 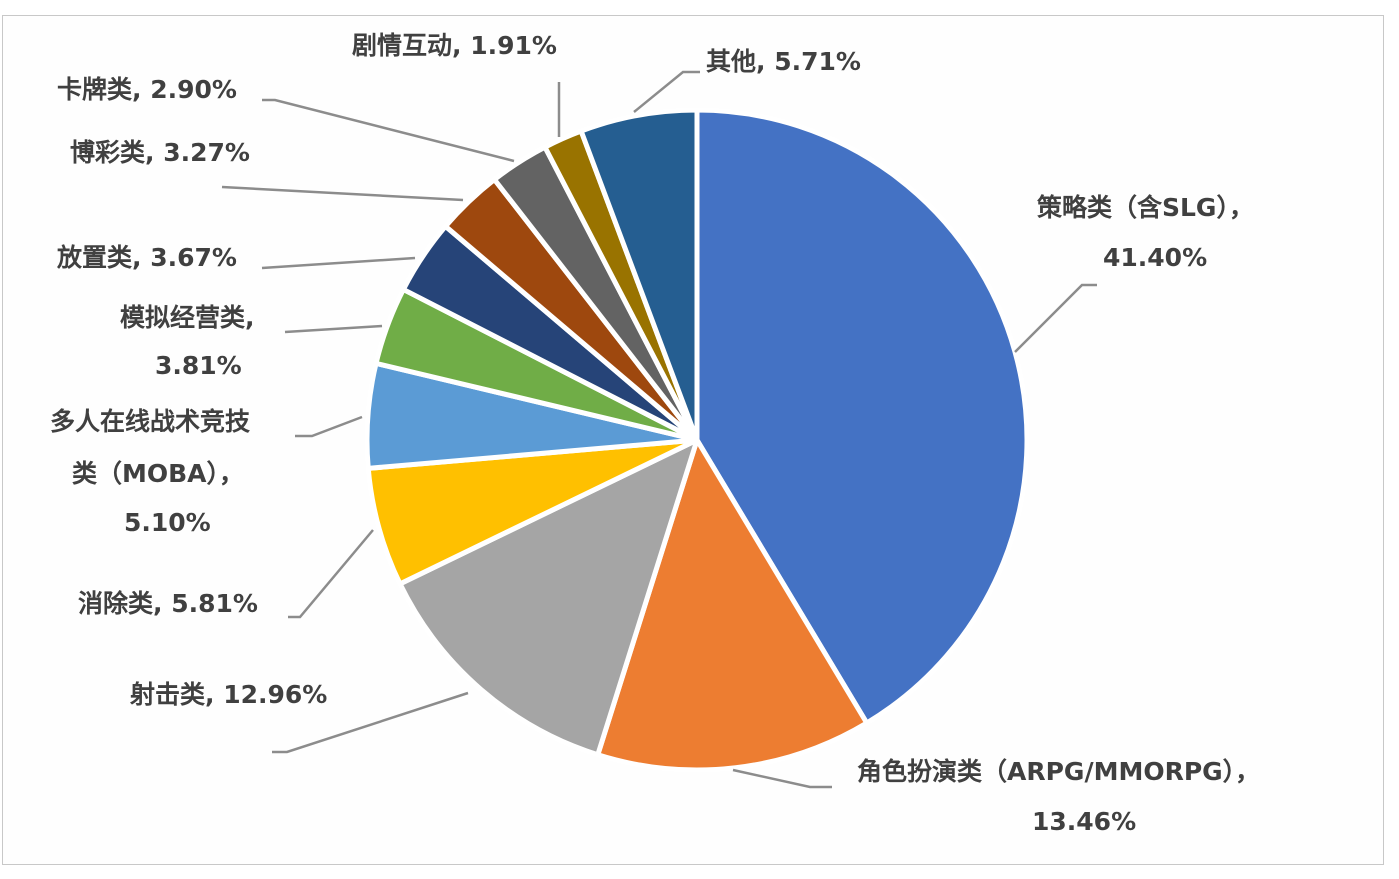 I want to click on label-other: 其他, 5.71%, so click(x=783, y=61).